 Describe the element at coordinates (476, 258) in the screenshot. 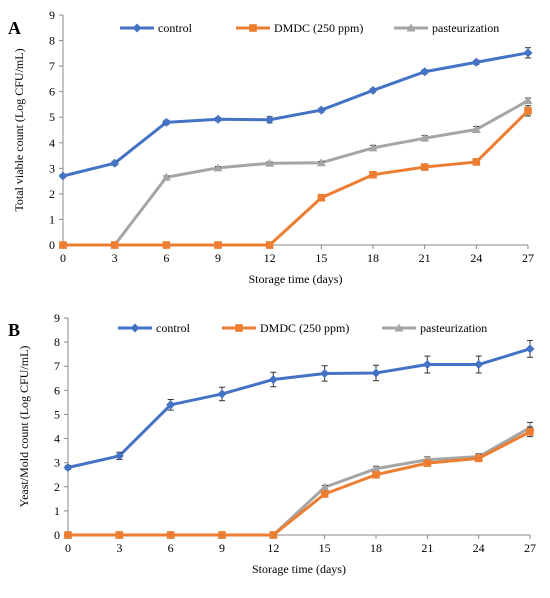

I see `x-tick-label: 24` at that location.